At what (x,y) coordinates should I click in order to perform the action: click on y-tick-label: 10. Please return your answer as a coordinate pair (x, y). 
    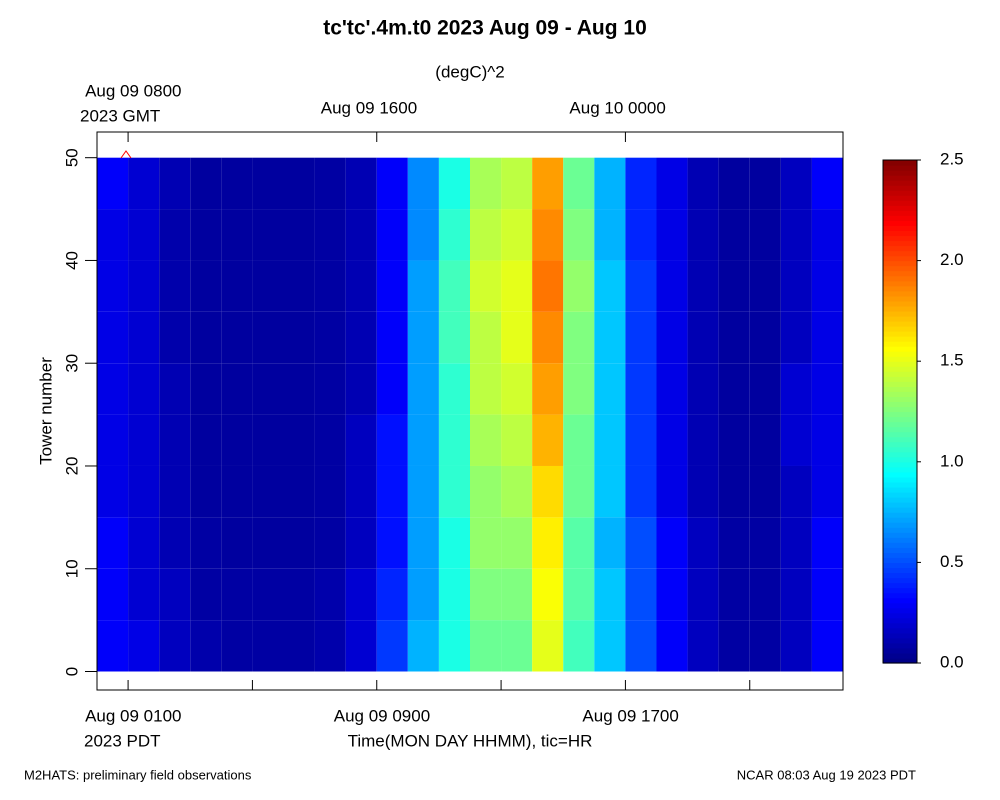
    Looking at the image, I should click on (71, 568).